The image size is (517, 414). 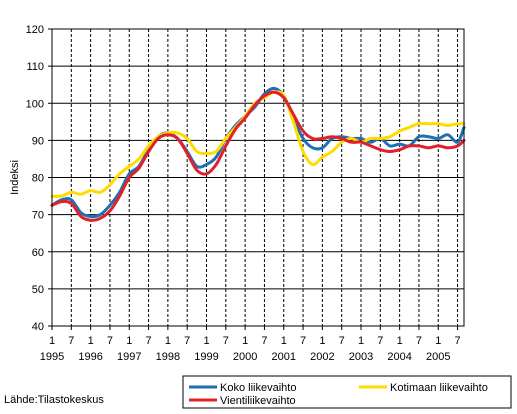 I want to click on x-tick-year-label: 2001, so click(x=284, y=357).